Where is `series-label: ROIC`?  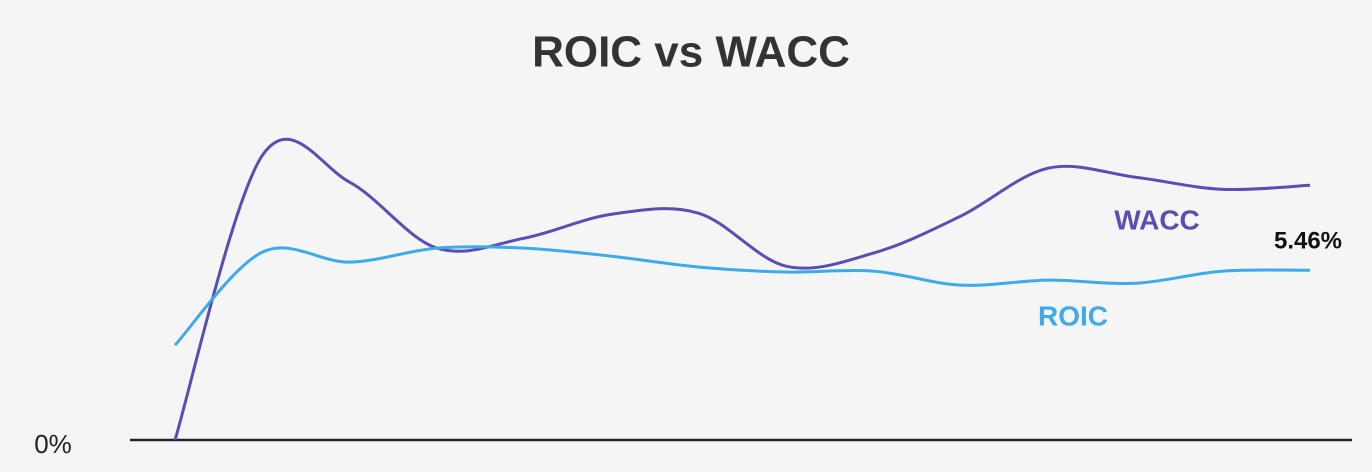 series-label: ROIC is located at coordinates (1073, 315).